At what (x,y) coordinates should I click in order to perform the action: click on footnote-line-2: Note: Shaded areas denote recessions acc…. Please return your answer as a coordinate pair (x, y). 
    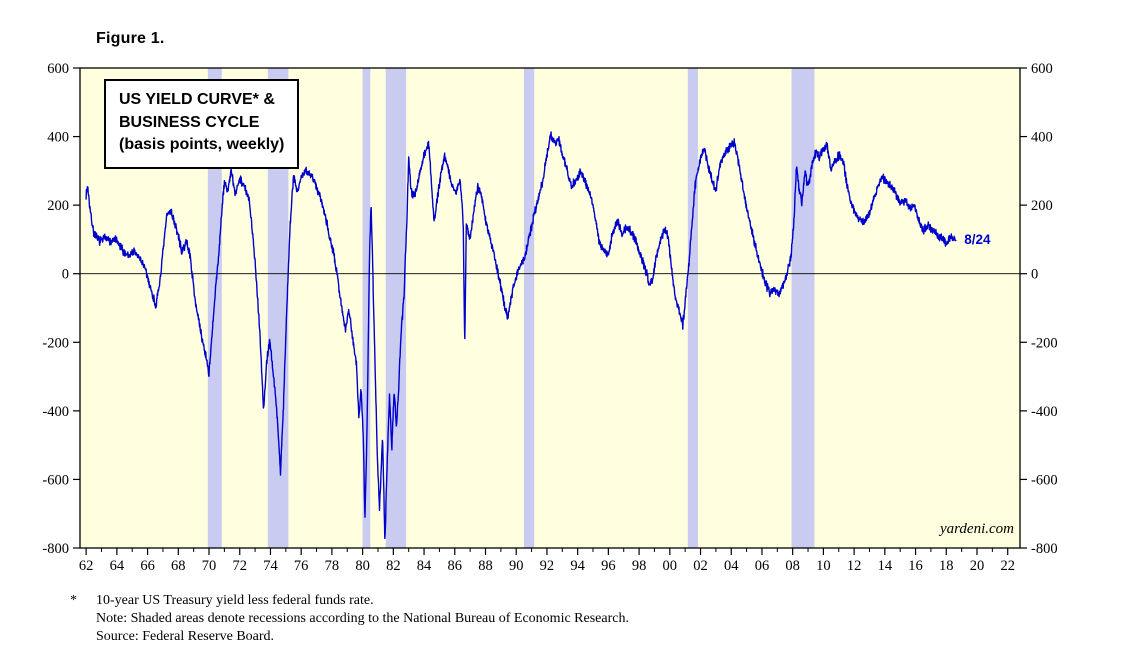
    Looking at the image, I should click on (362, 619).